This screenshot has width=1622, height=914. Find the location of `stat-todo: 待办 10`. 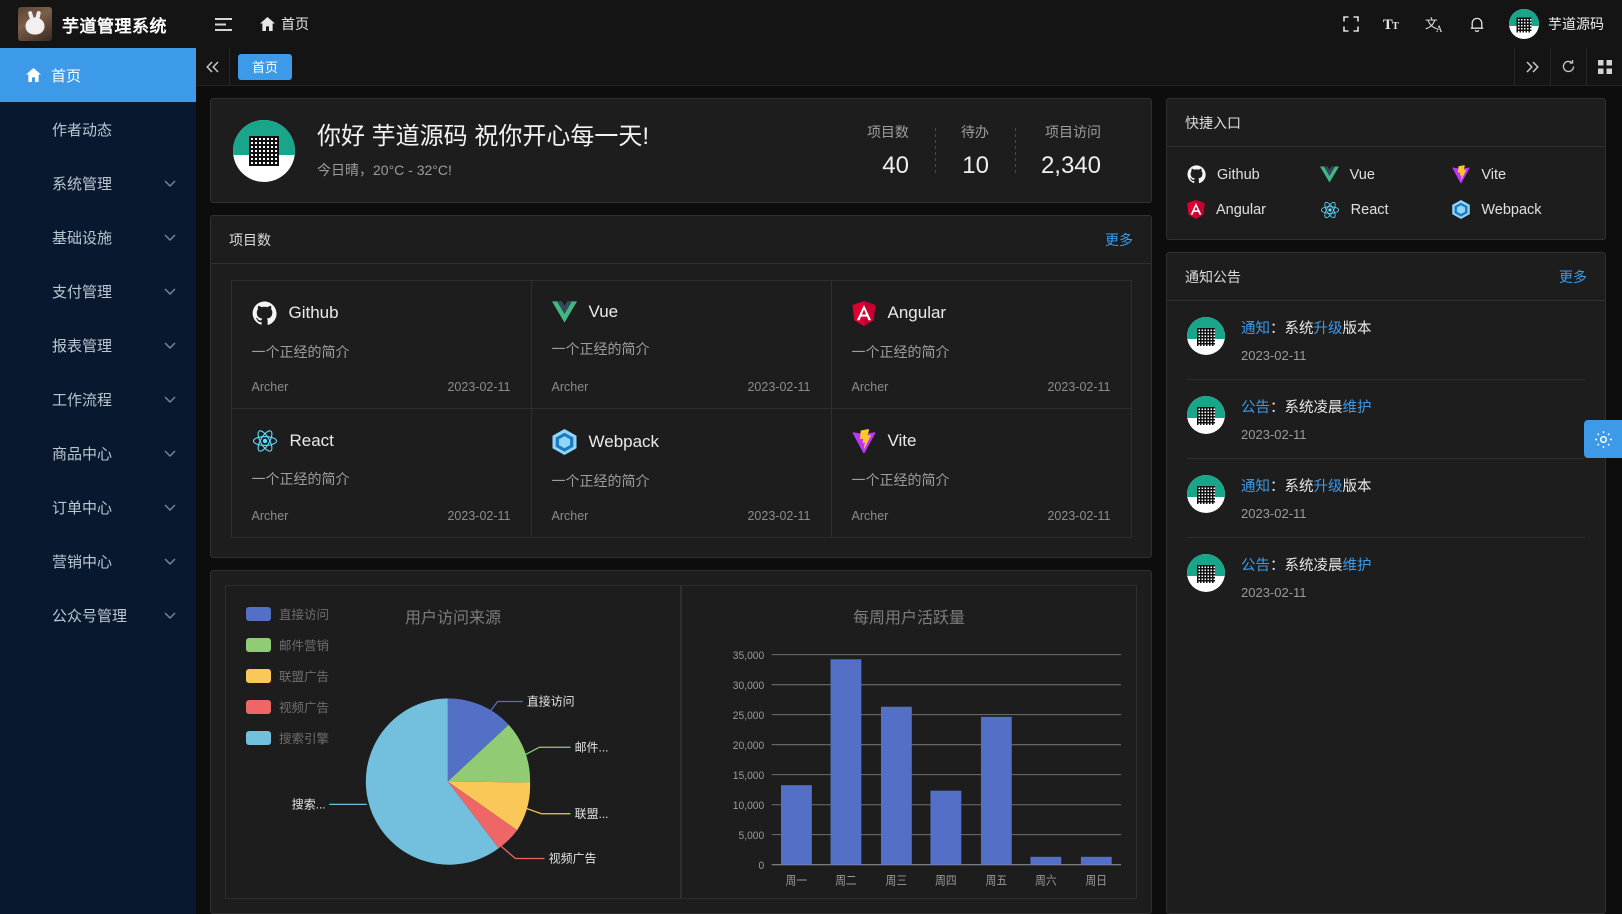

stat-todo: 待办 10 is located at coordinates (974, 151).